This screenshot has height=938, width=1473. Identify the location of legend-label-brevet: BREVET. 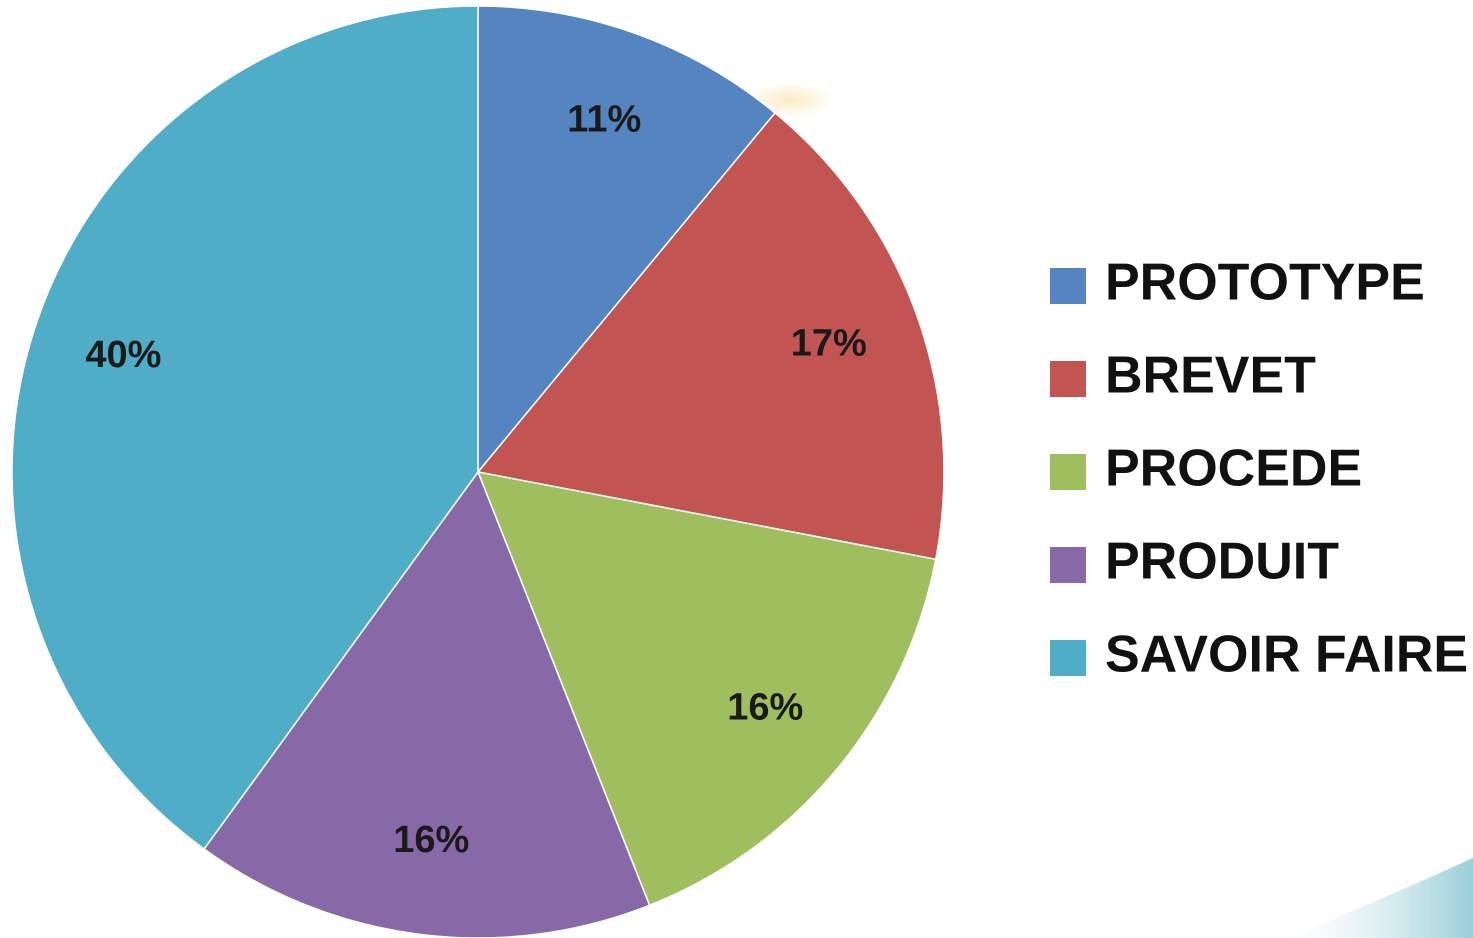
(1210, 376).